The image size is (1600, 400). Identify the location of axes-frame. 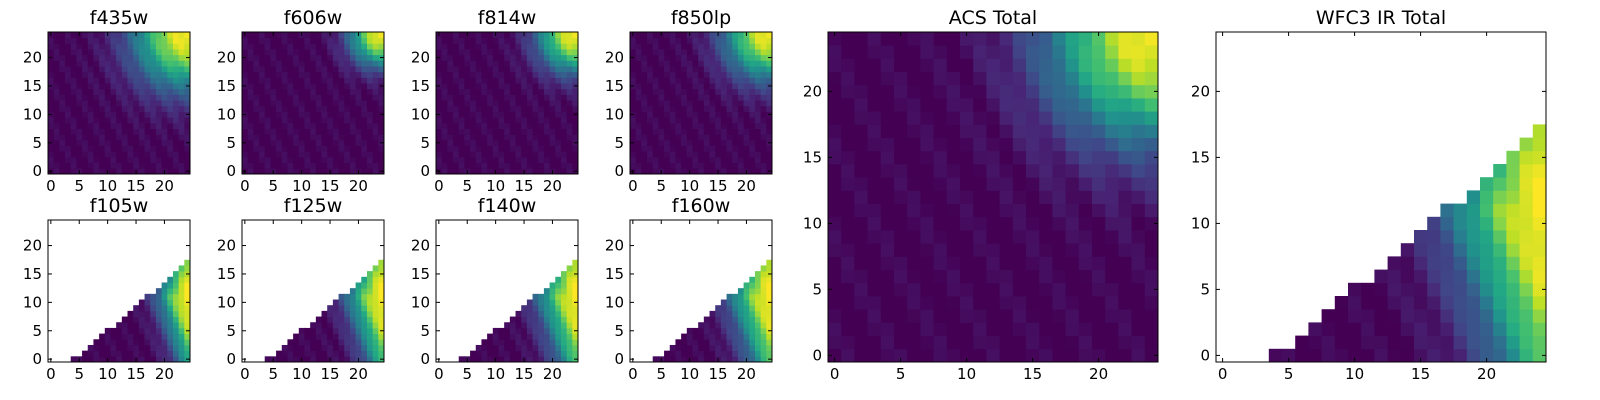
(507, 103).